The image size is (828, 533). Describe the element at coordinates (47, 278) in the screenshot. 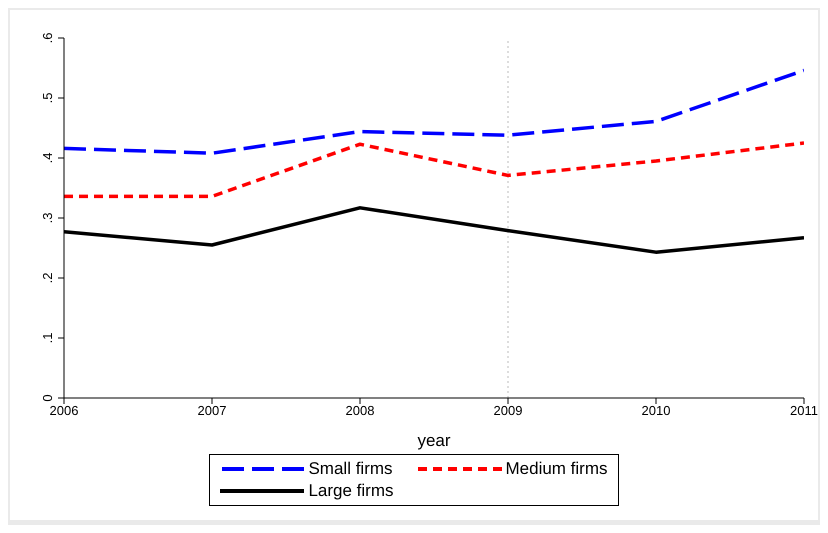

I see `y-tick-label: .2` at that location.